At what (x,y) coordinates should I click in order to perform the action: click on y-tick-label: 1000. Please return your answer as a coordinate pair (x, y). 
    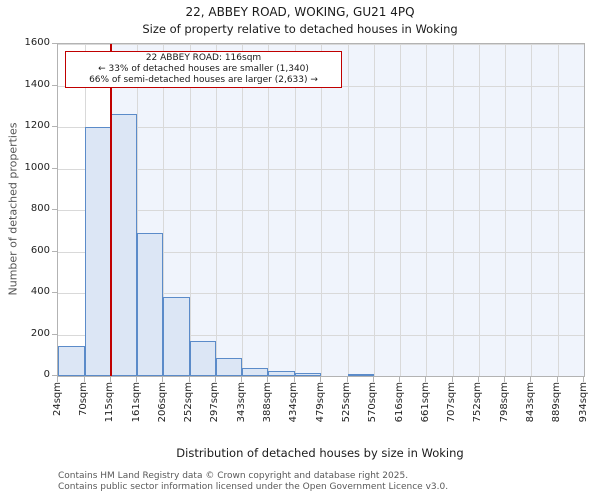
    Looking at the image, I should click on (37, 167).